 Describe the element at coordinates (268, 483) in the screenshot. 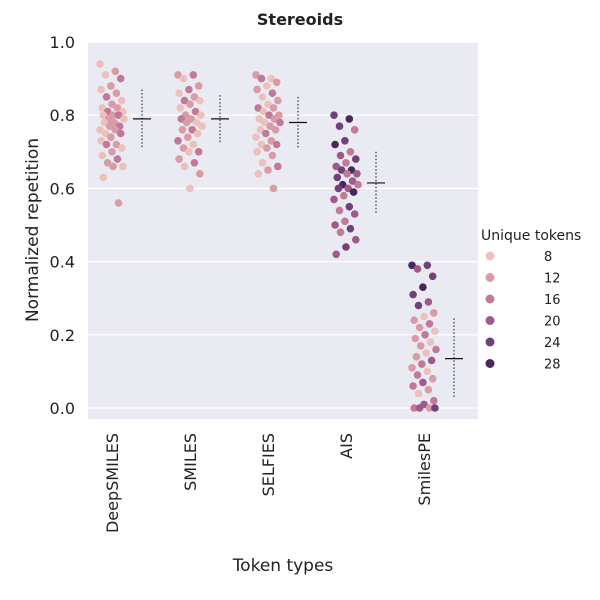

I see `x-axis-ticks: DeepSMILES SMILES SELFIES AIS SmilesPE` at that location.